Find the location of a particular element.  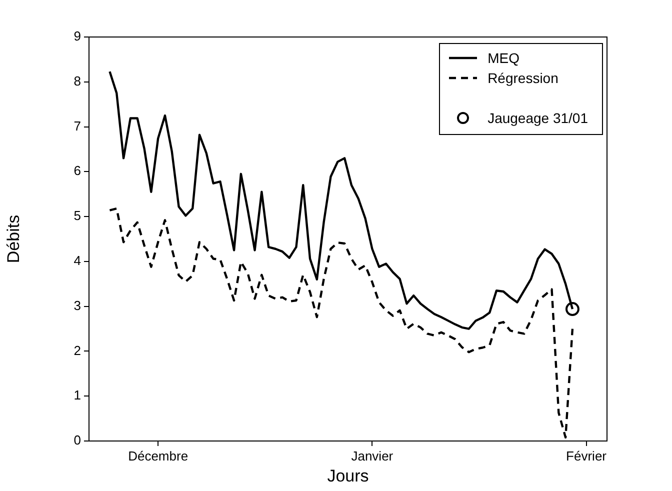

y-tick-label: 3 is located at coordinates (77, 305).